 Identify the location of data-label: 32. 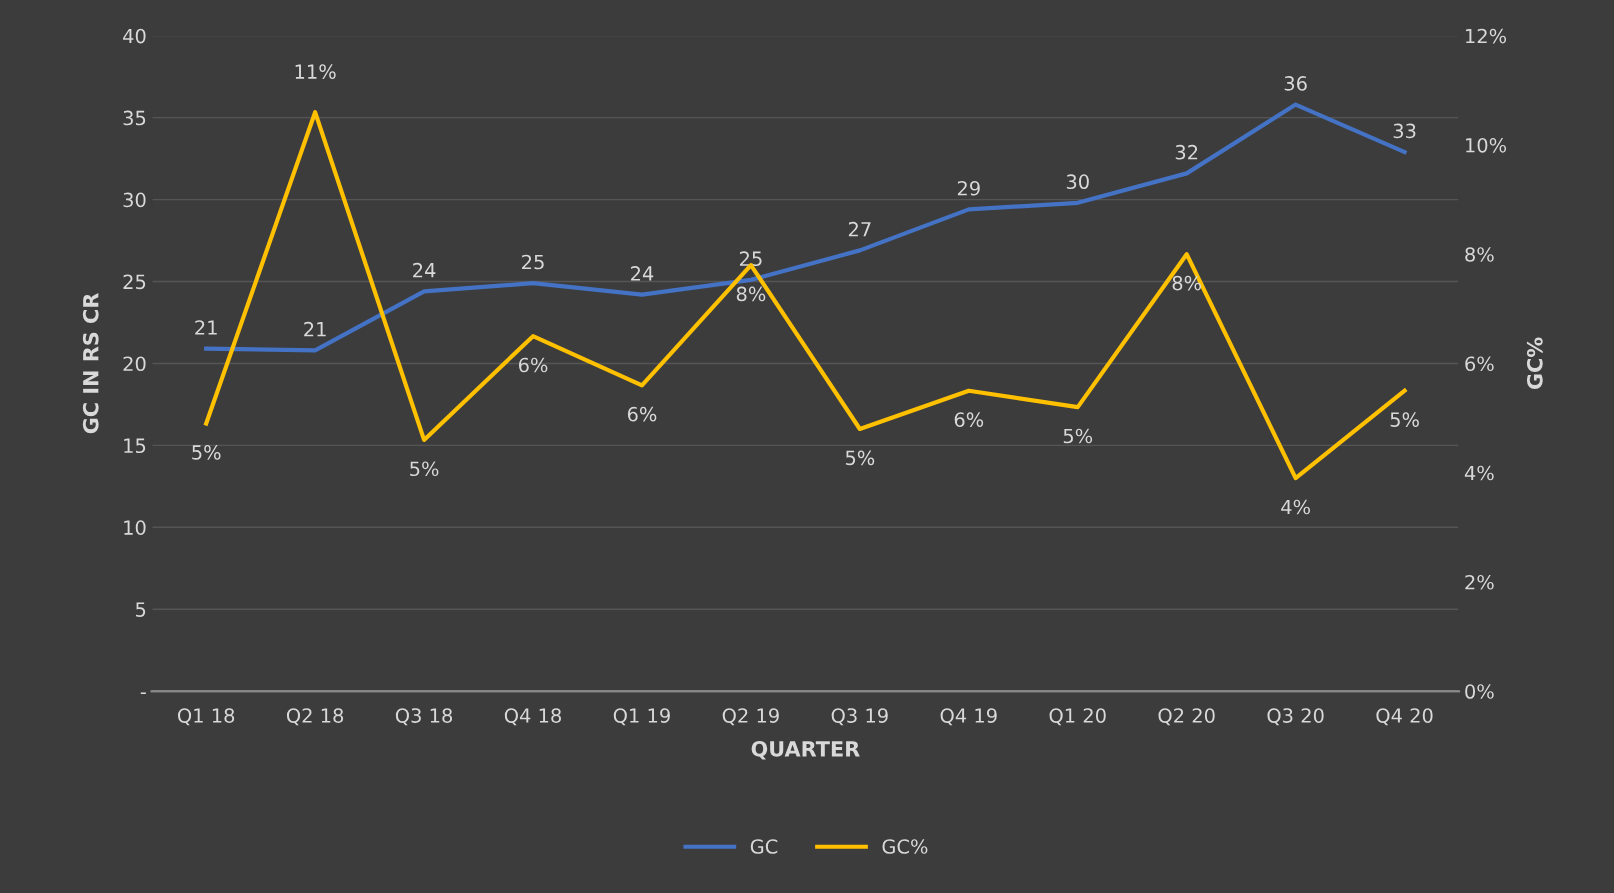
(1186, 152).